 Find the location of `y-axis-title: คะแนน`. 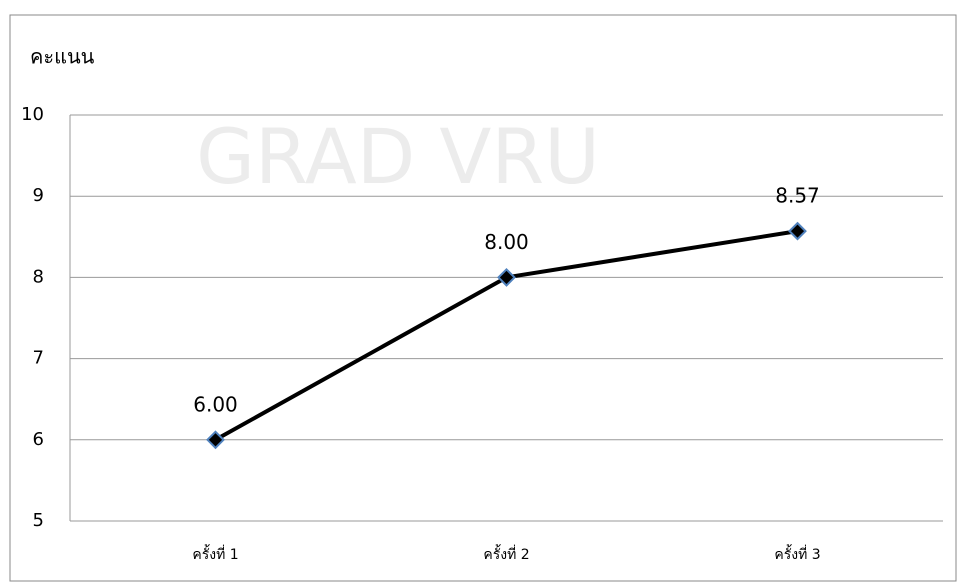

y-axis-title: คะแนน is located at coordinates (62, 57).